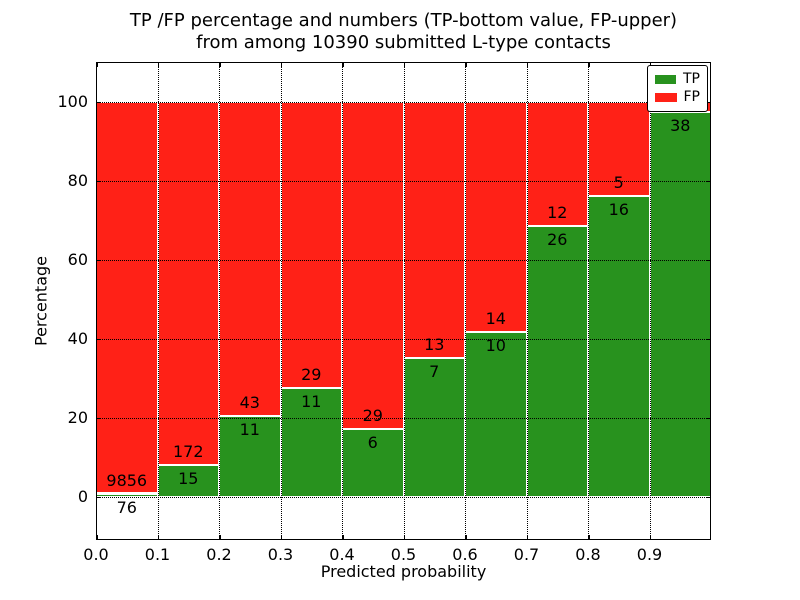 This screenshot has width=800, height=600. I want to click on fp-count-label: 9856, so click(127, 480).